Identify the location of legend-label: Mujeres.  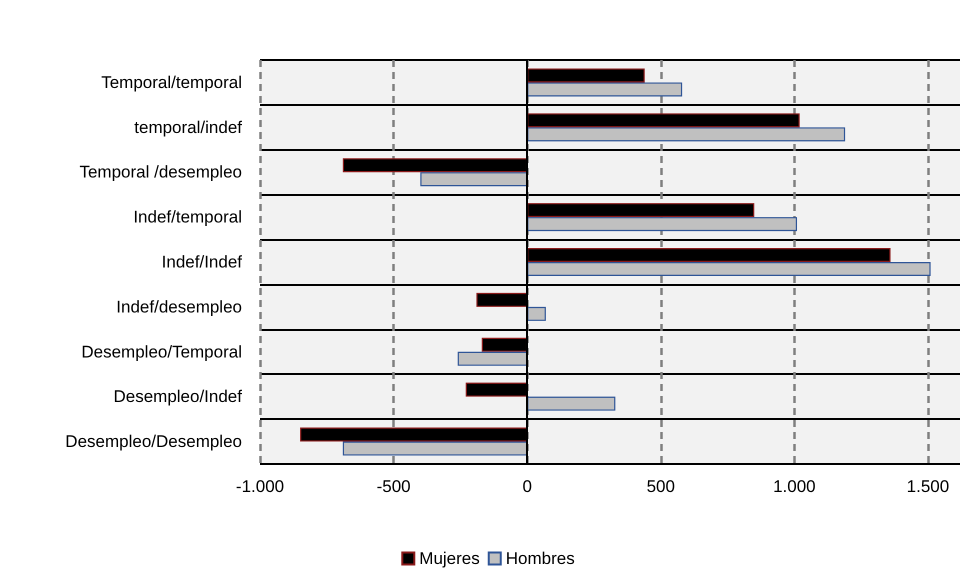
(449, 558).